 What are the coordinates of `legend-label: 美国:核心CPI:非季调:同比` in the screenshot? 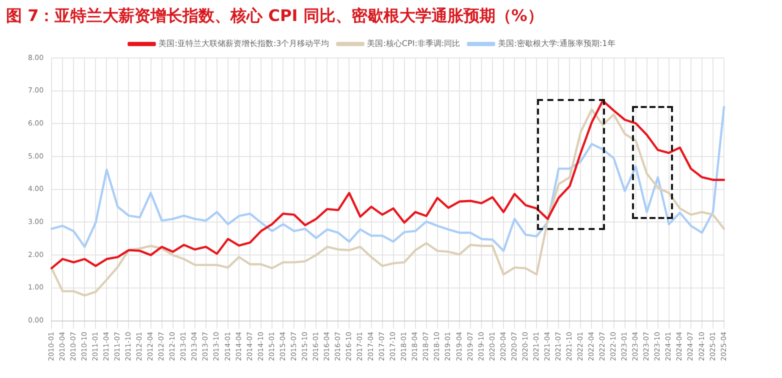 It's located at (413, 43).